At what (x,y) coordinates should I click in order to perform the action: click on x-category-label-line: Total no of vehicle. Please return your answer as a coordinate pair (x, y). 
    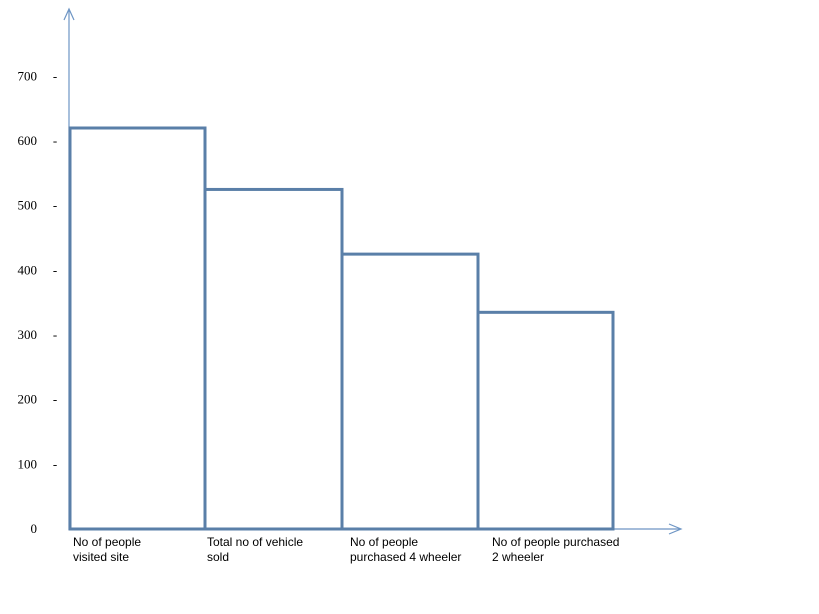
    Looking at the image, I should click on (255, 542).